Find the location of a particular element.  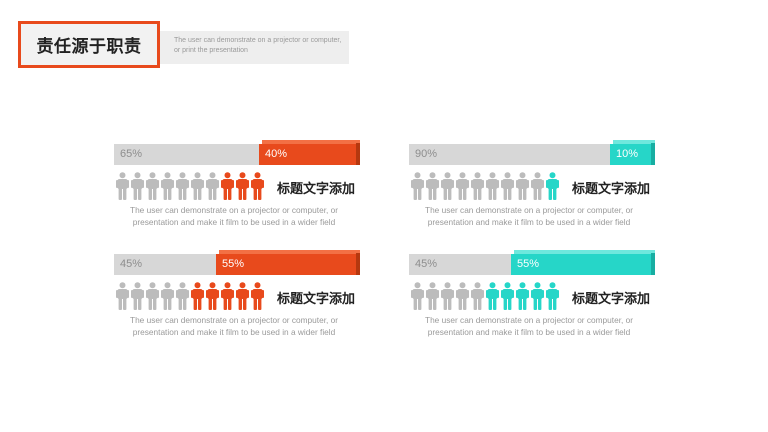

bar-base-label: 90% is located at coordinates (426, 154).